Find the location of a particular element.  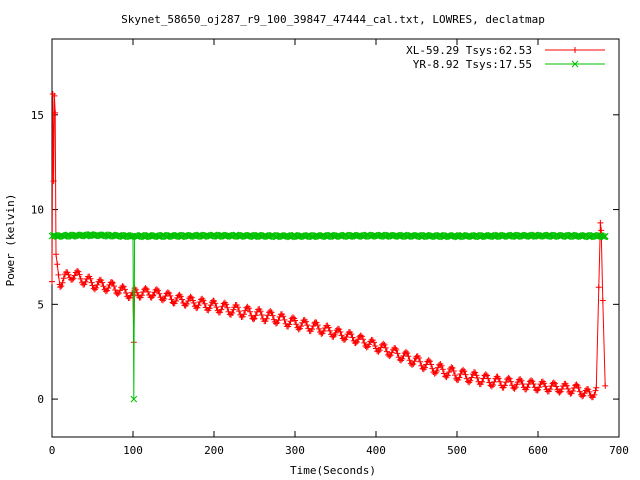

x-tick-label: 400 is located at coordinates (376, 450).